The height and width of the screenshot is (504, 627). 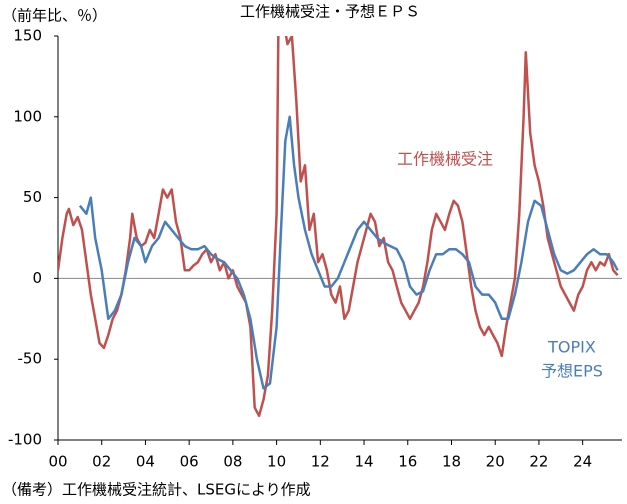 I want to click on series-label: TOPIX, so click(x=571, y=347).